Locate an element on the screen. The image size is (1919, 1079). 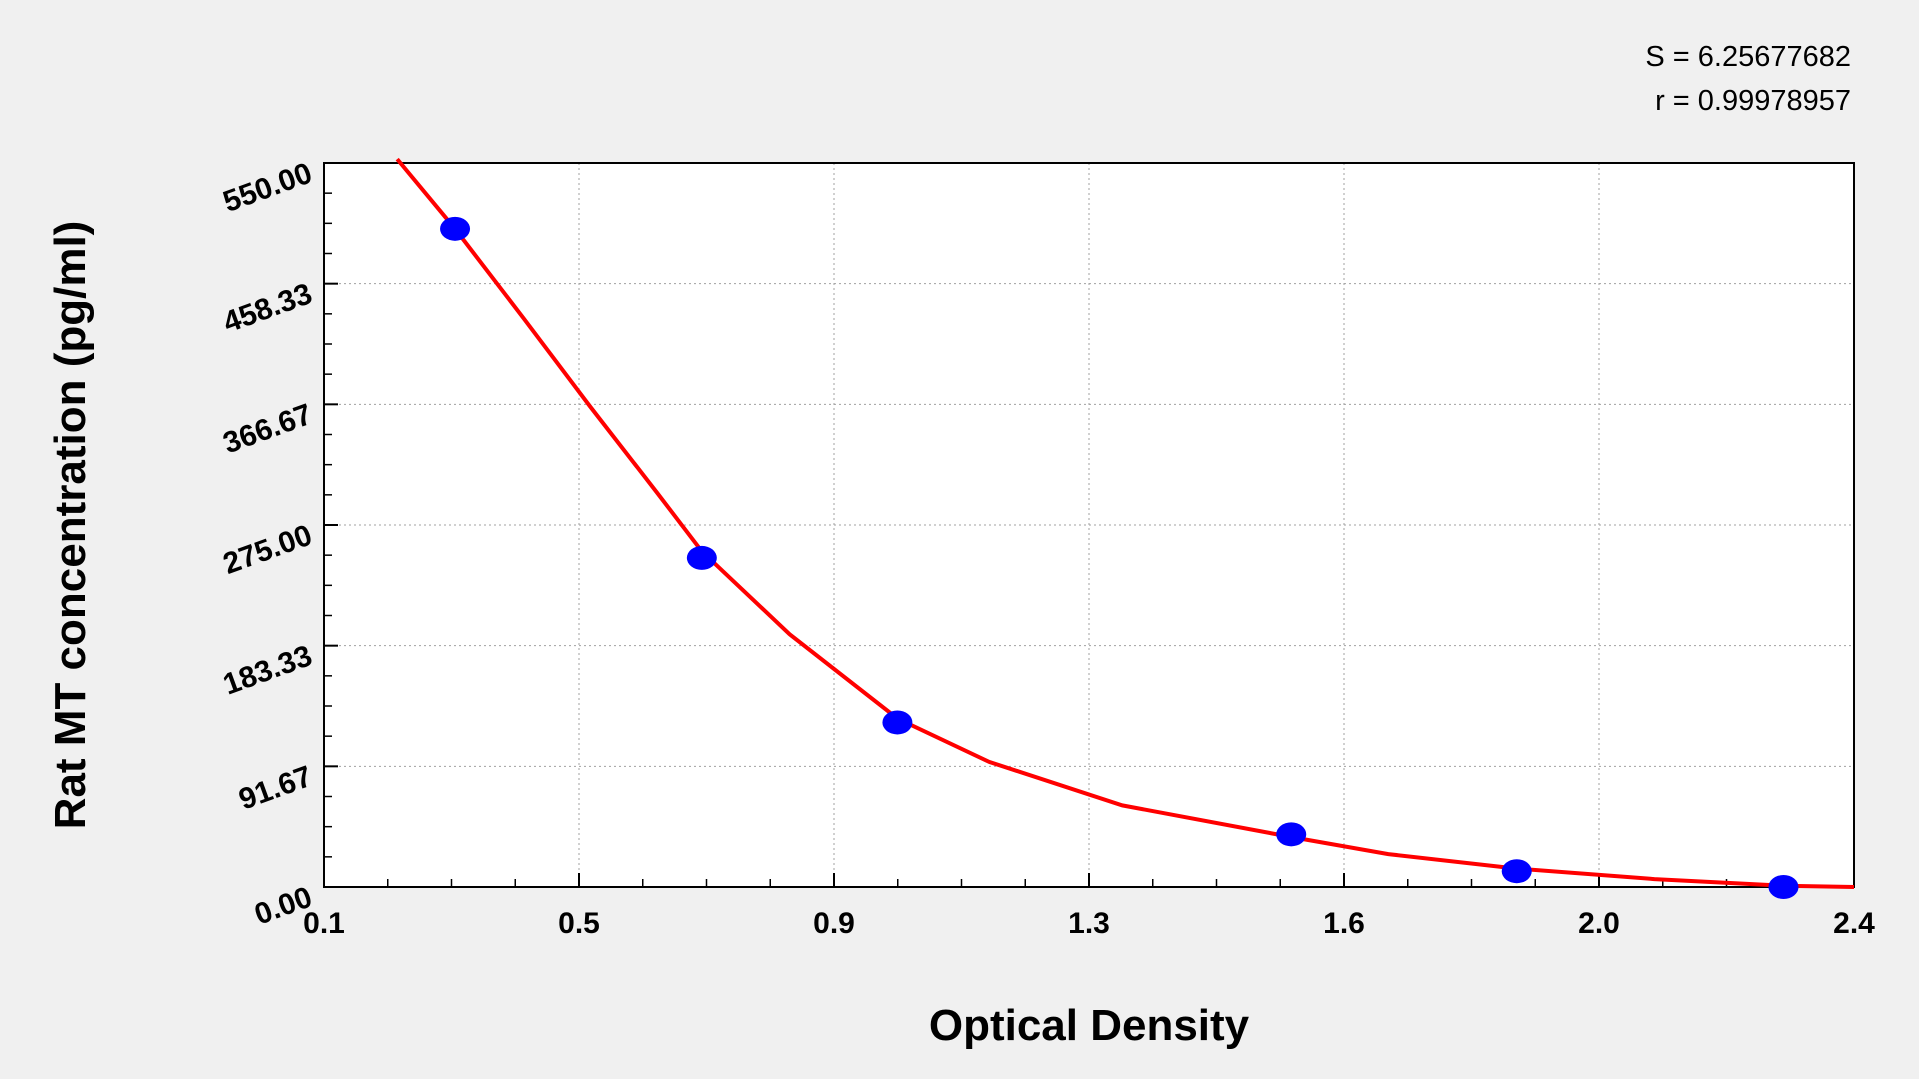
stat-s: S = 6.25677682 is located at coordinates (1748, 57).